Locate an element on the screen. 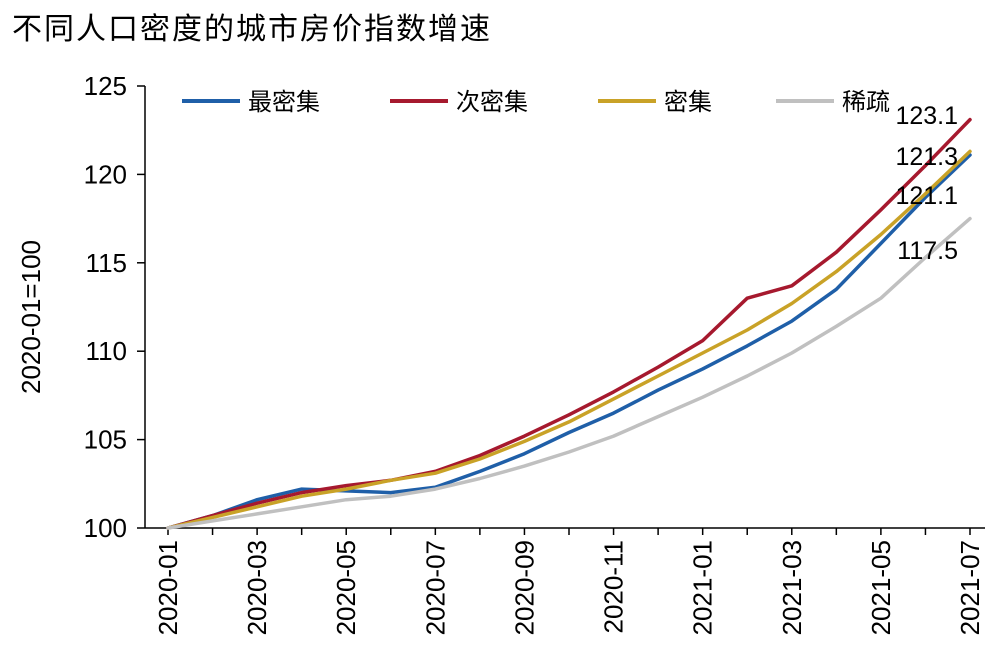 The height and width of the screenshot is (663, 995). x-tick-label: 2020-01 is located at coordinates (168, 587).